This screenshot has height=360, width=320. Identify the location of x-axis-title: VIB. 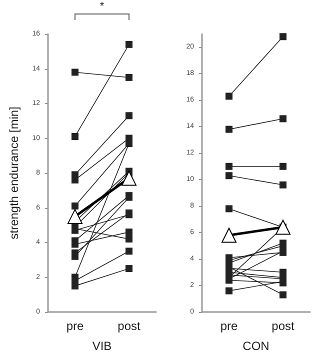
(102, 346).